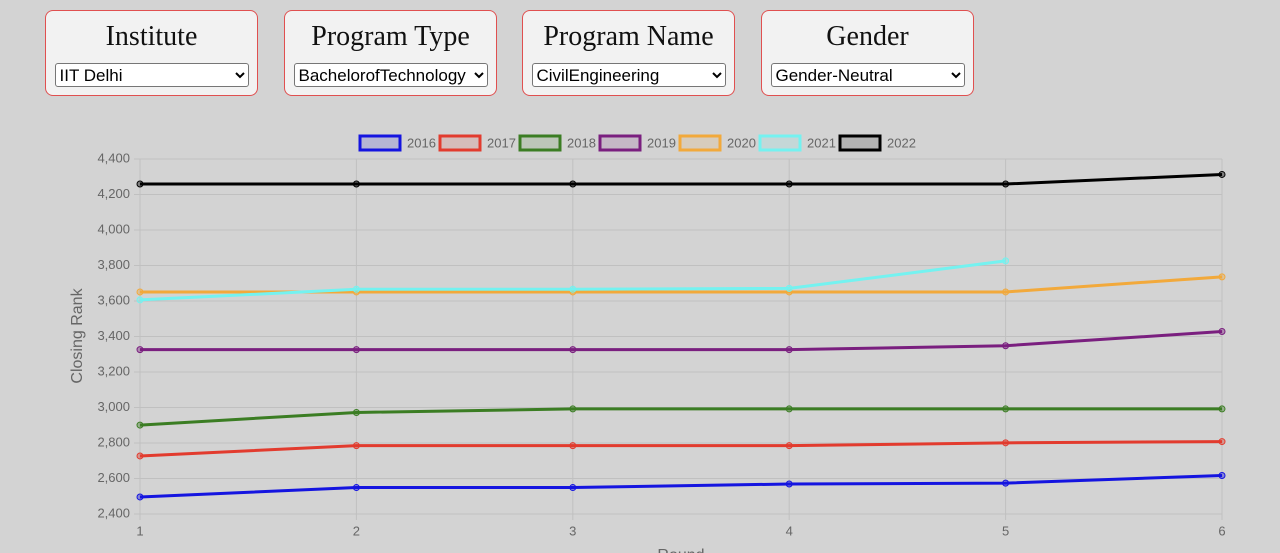 Image resolution: width=1280 pixels, height=553 pixels. I want to click on y-tick-label: 3,800, so click(113, 264).